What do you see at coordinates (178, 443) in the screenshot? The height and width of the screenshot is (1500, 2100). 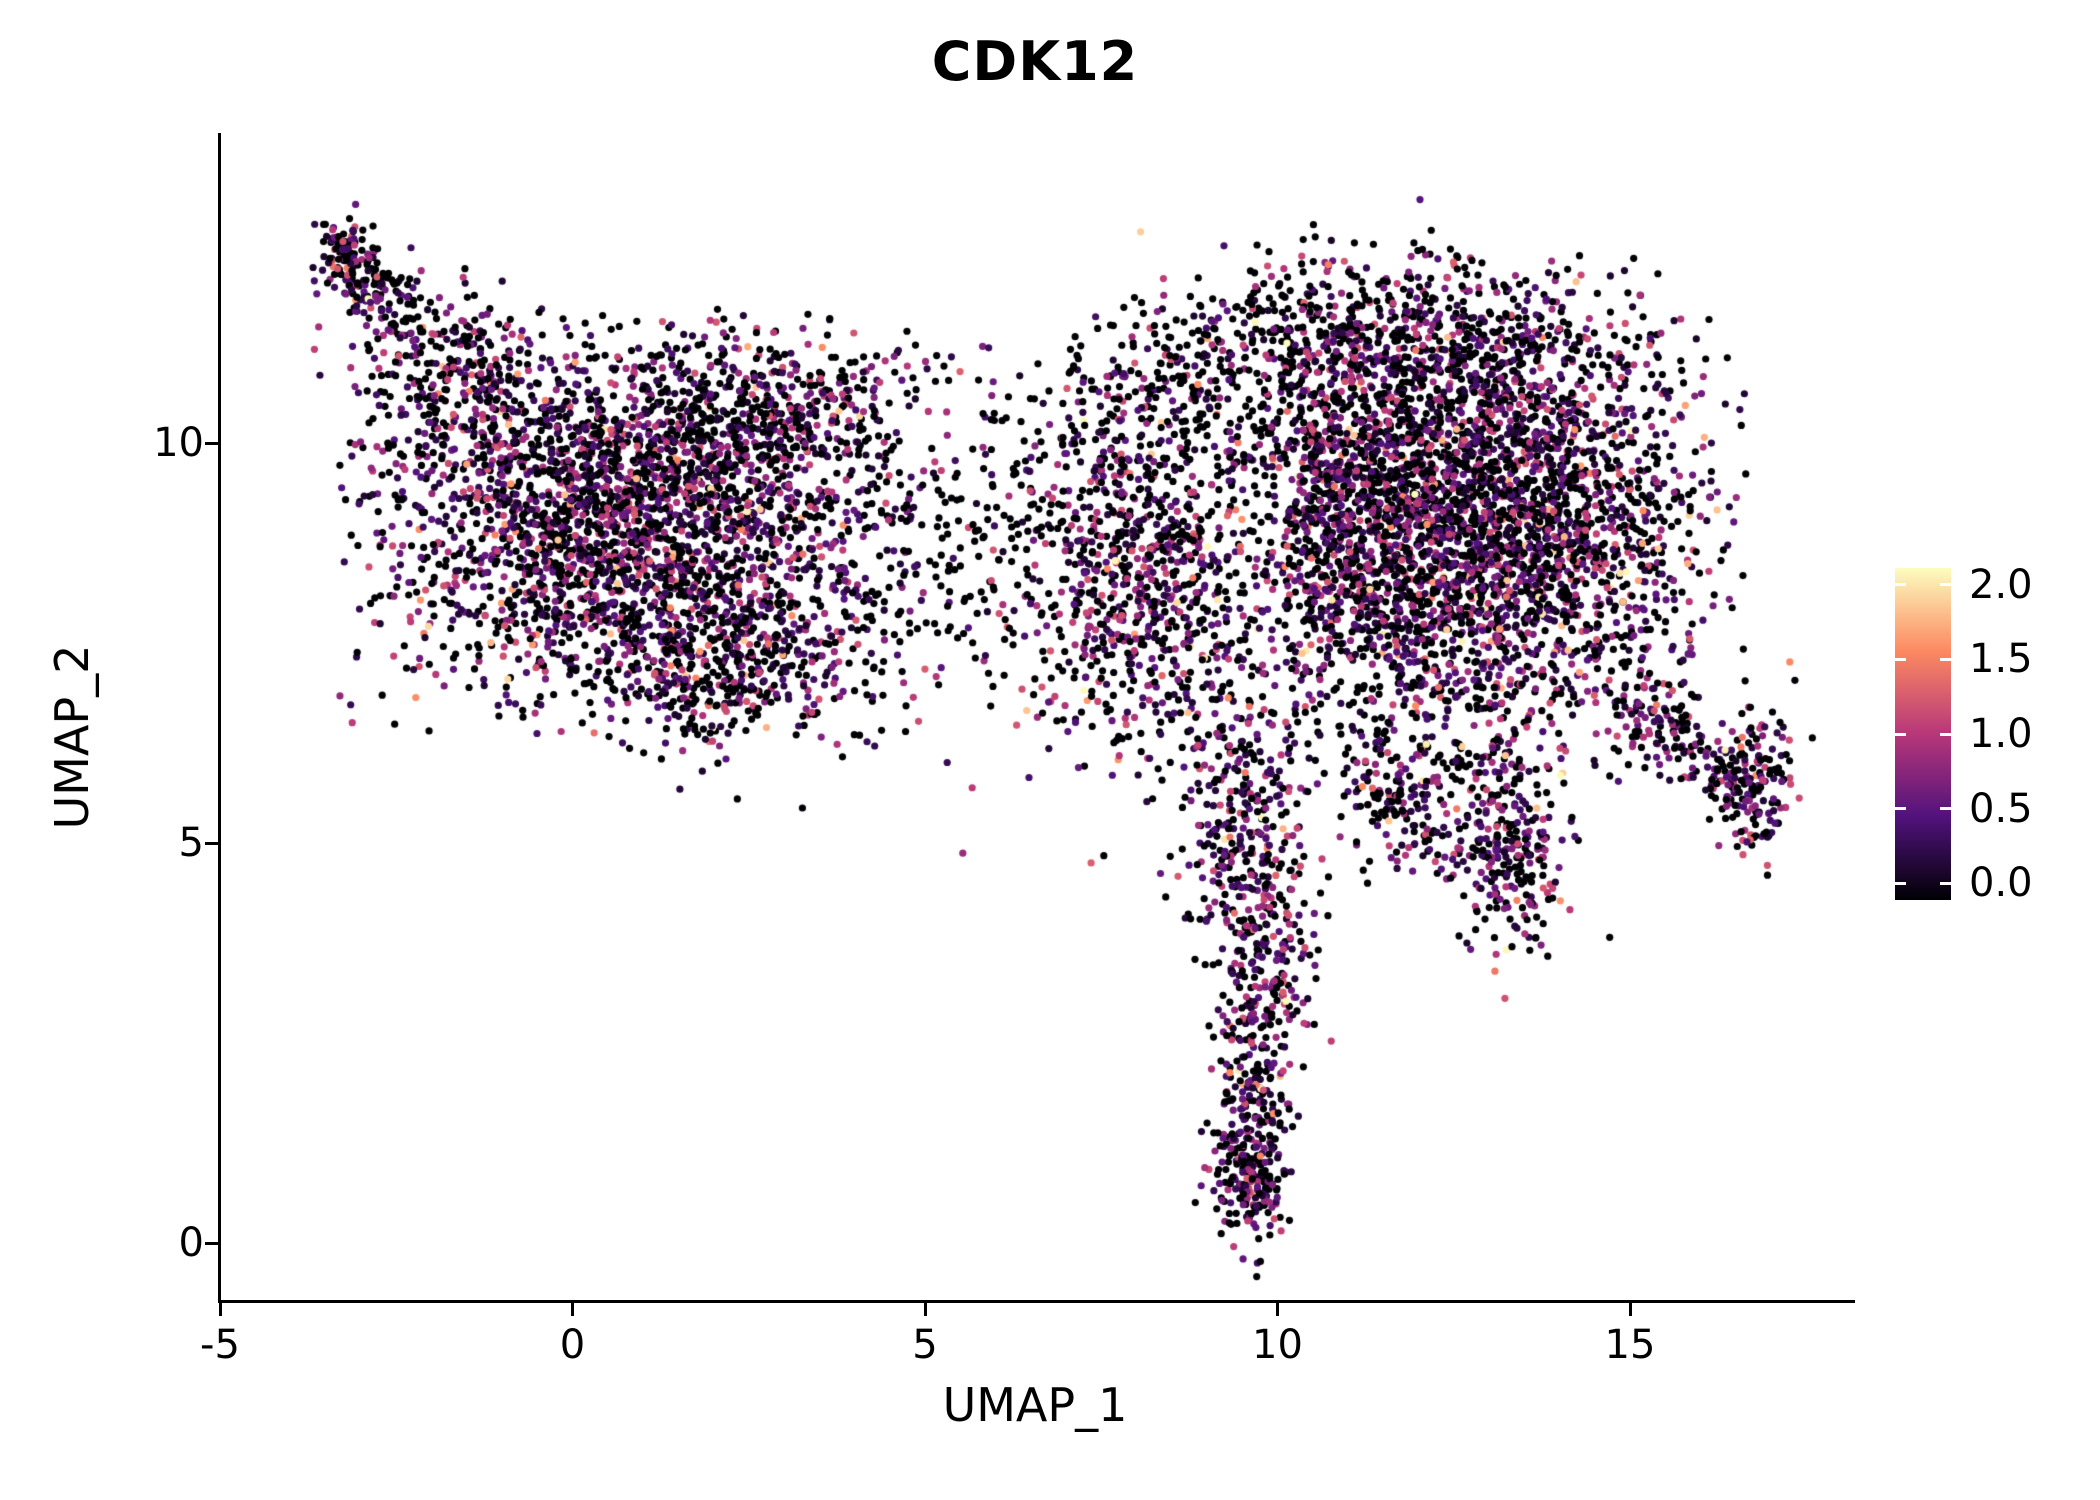 I see `y-tick-label: 10` at bounding box center [178, 443].